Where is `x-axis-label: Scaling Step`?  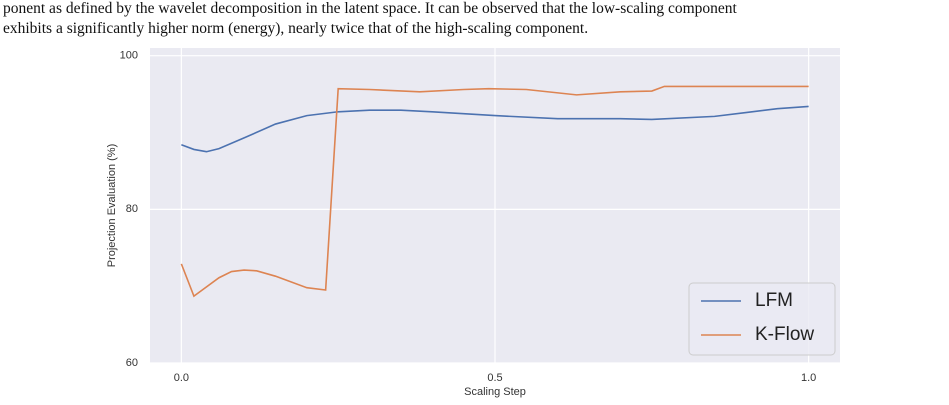 x-axis-label: Scaling Step is located at coordinates (495, 392).